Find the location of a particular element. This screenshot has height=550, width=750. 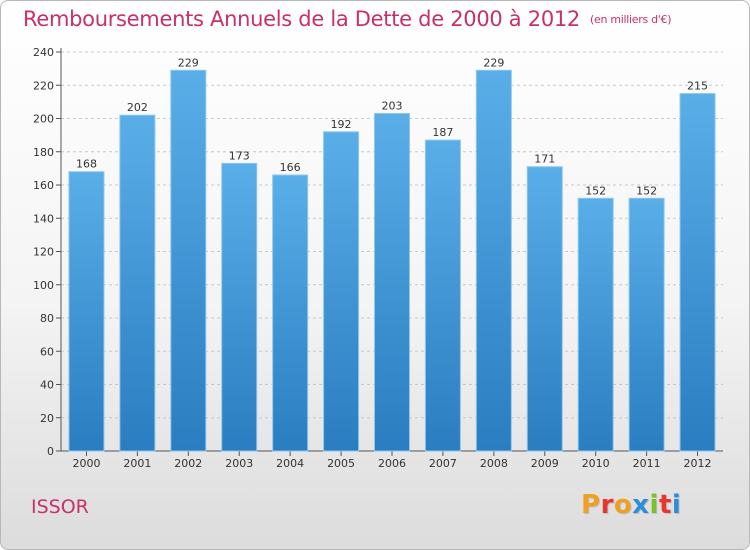

x-tick-label: 2000 is located at coordinates (86, 463).